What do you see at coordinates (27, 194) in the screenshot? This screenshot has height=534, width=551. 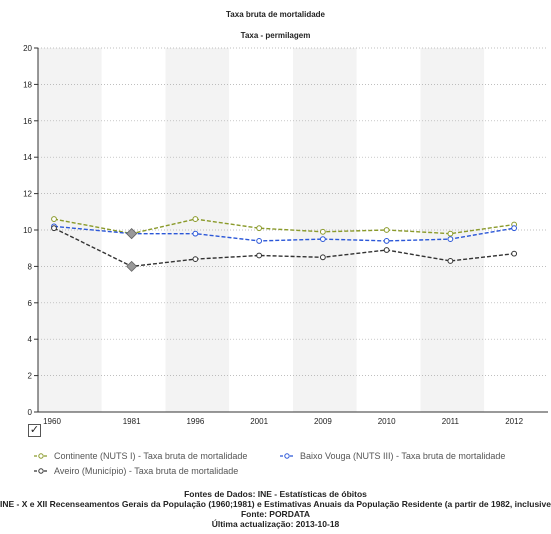 I see `y-tick-label: 12` at bounding box center [27, 194].